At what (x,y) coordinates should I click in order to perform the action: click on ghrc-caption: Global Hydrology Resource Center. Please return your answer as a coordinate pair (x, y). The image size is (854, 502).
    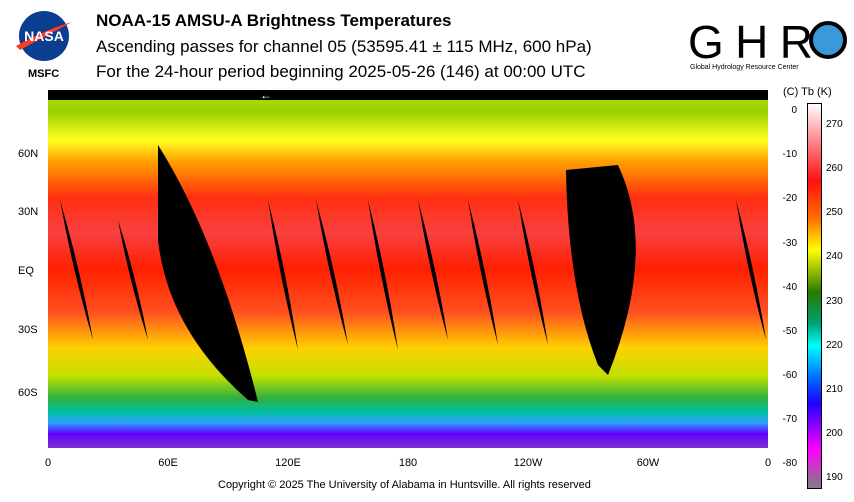
    Looking at the image, I should click on (744, 67).